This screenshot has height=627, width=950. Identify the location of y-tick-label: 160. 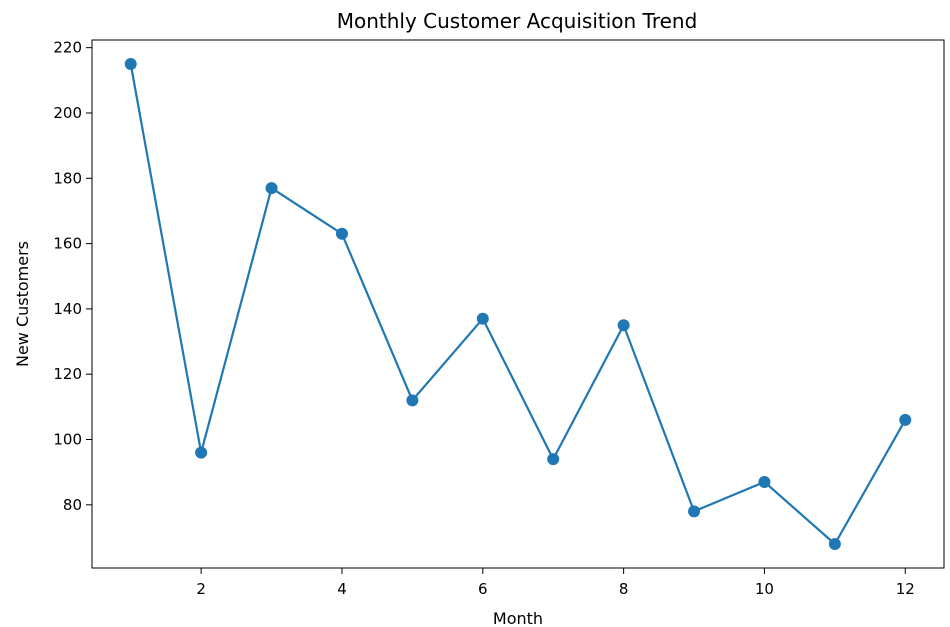
(67, 244).